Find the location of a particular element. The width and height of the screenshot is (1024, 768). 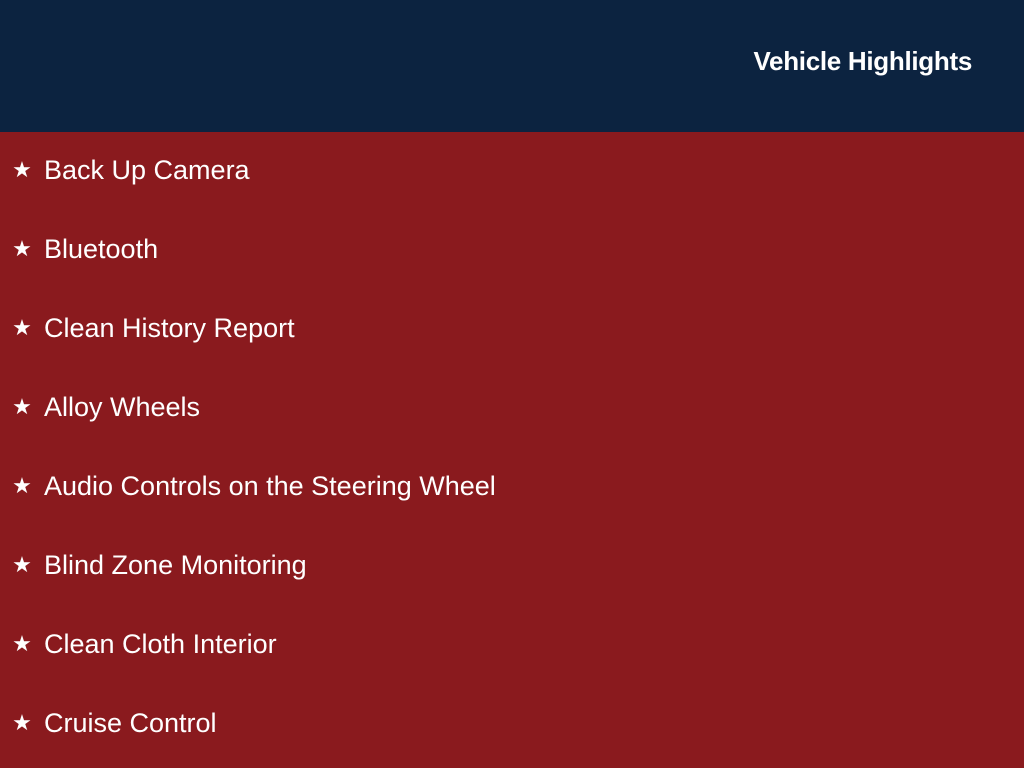

page-title: Vehicle Highlights is located at coordinates (862, 61).